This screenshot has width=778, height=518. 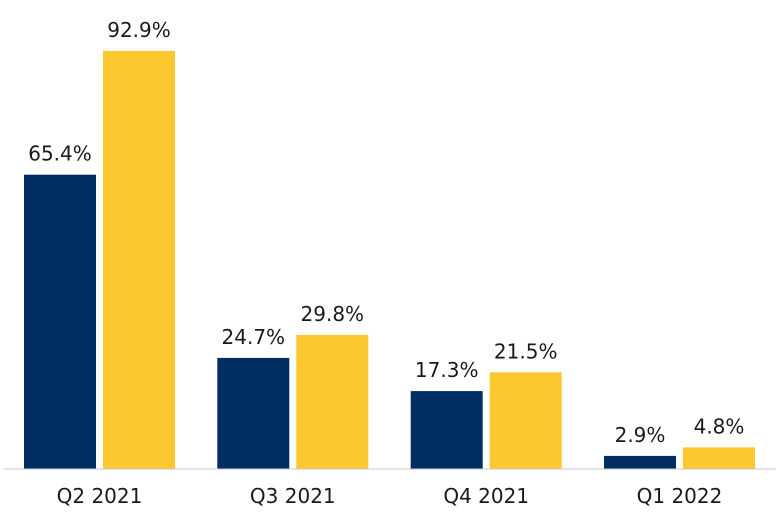 I want to click on category-labels-group: Q2 2021 Q3 2021 Q4 2021 Q1 2022, so click(x=390, y=496).